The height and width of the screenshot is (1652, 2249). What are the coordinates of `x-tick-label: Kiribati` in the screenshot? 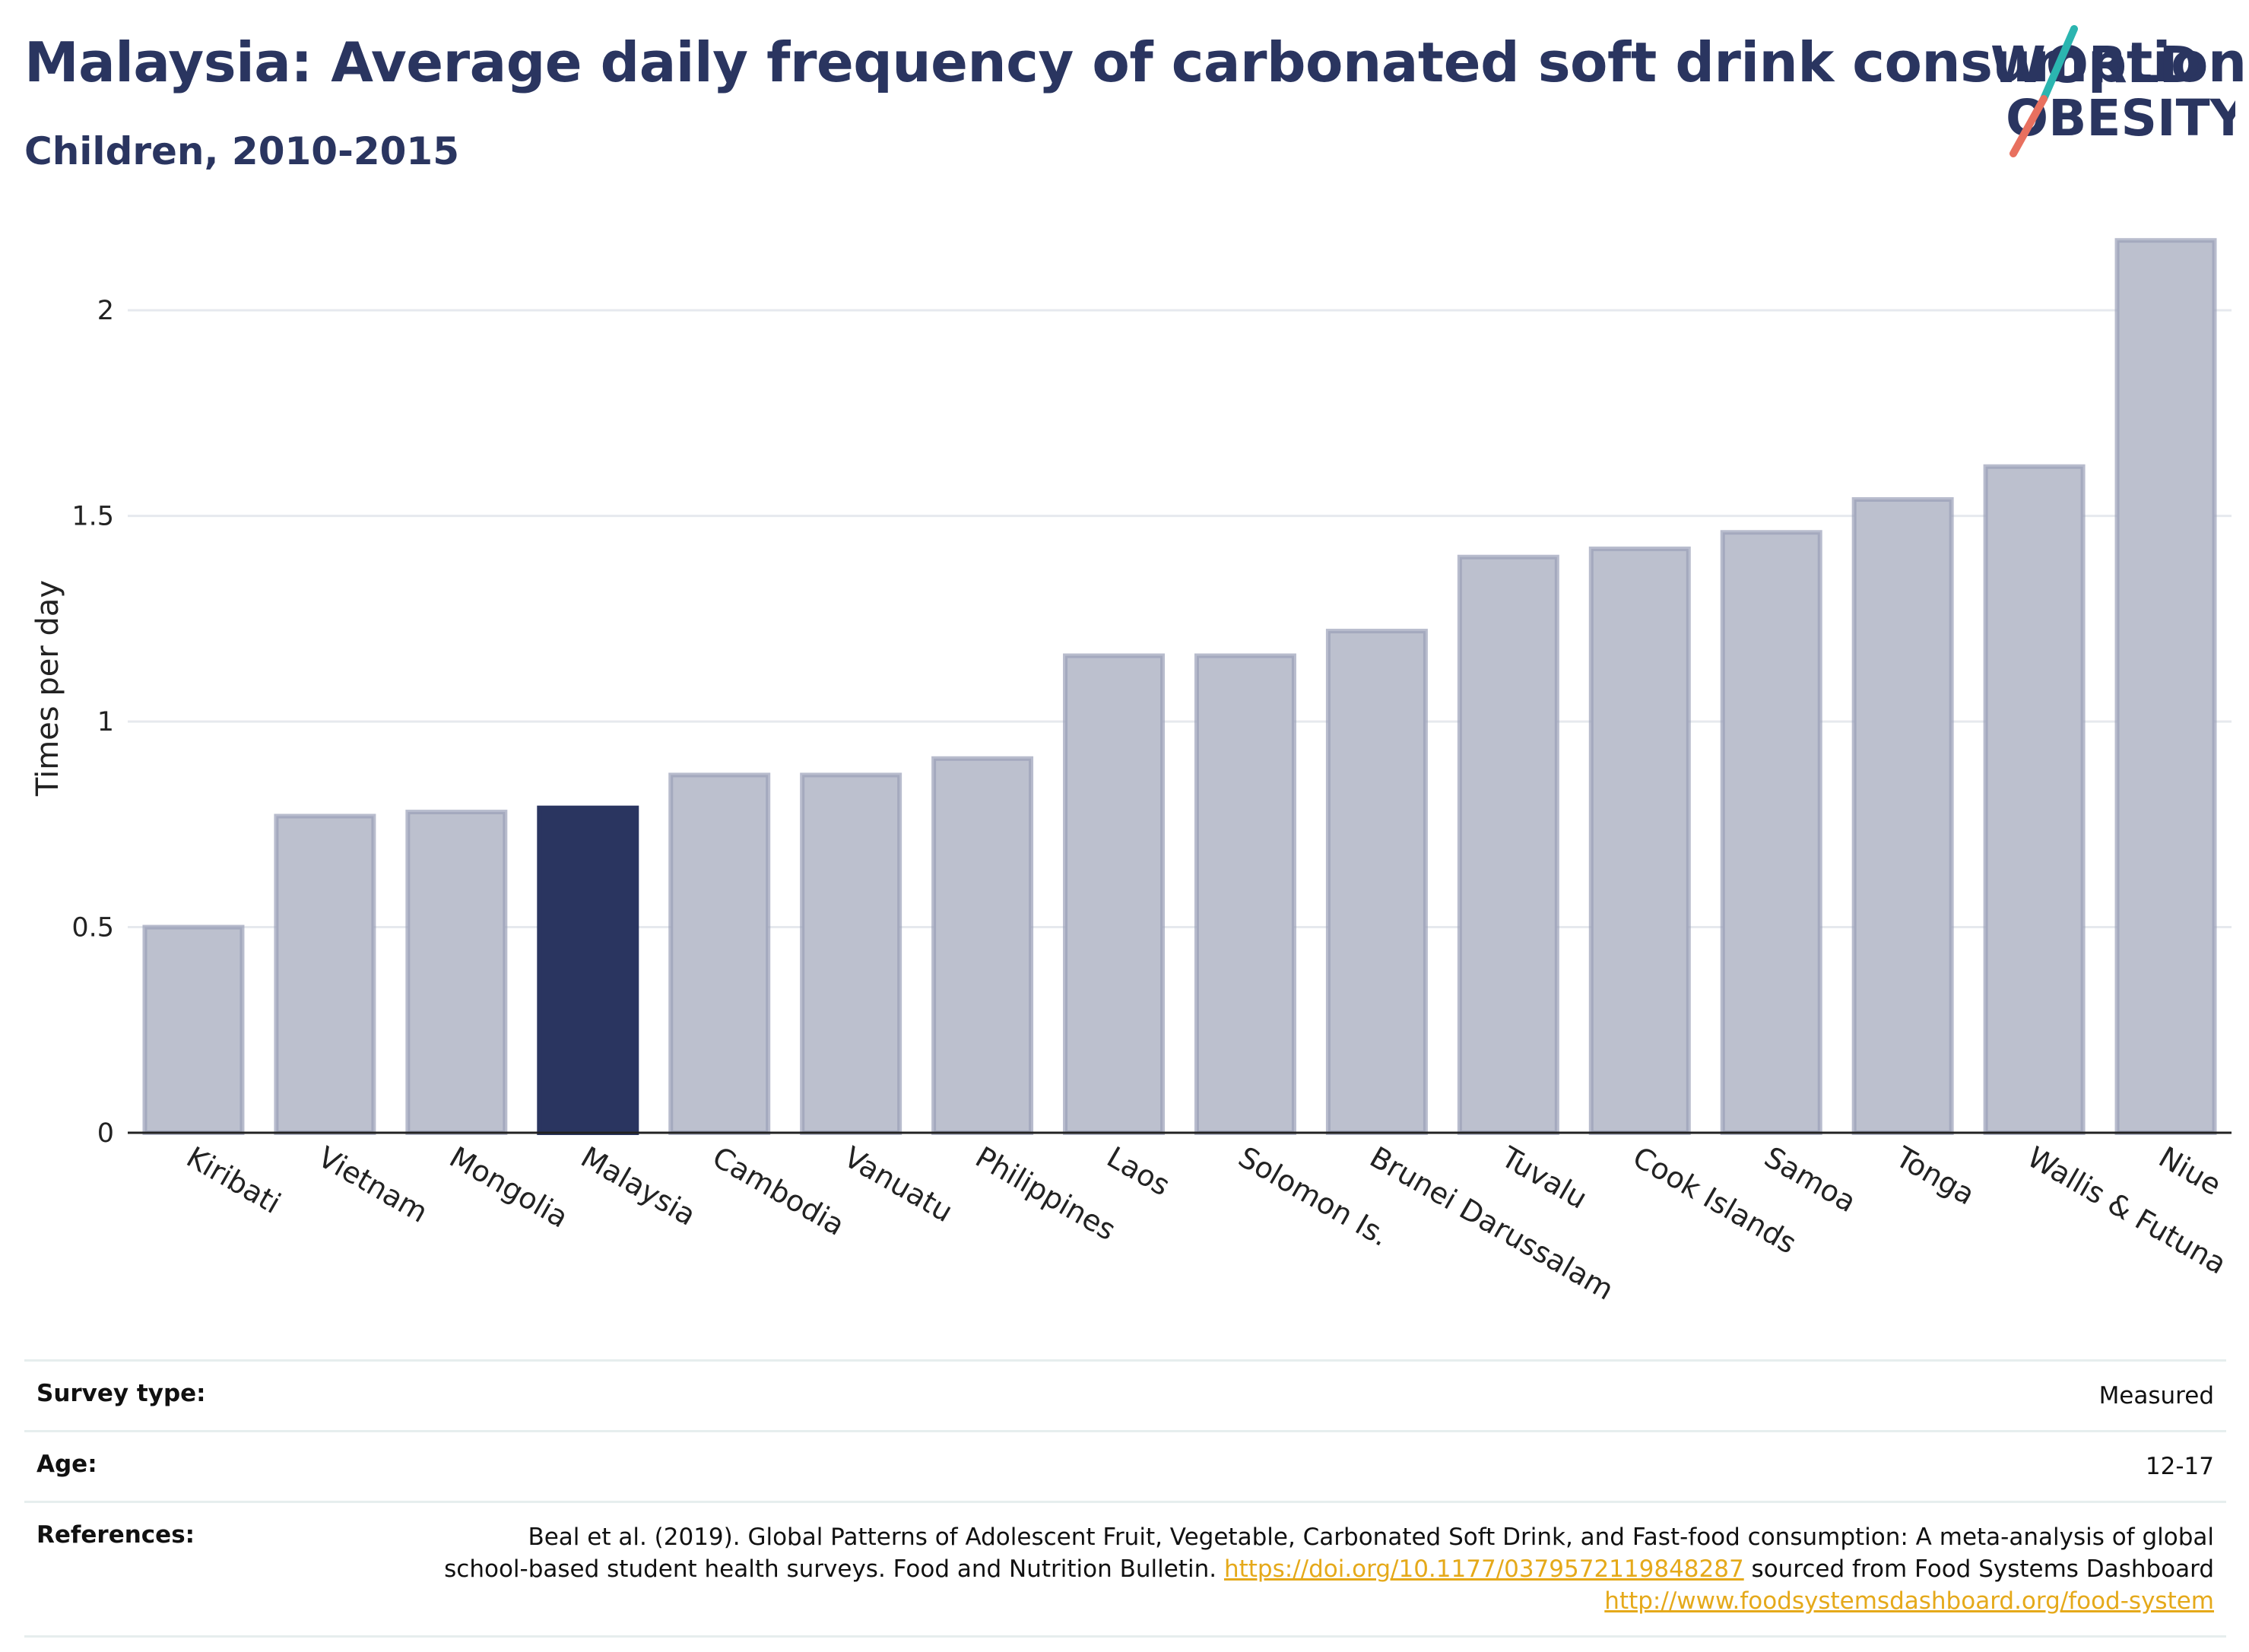 It's located at (234, 1180).